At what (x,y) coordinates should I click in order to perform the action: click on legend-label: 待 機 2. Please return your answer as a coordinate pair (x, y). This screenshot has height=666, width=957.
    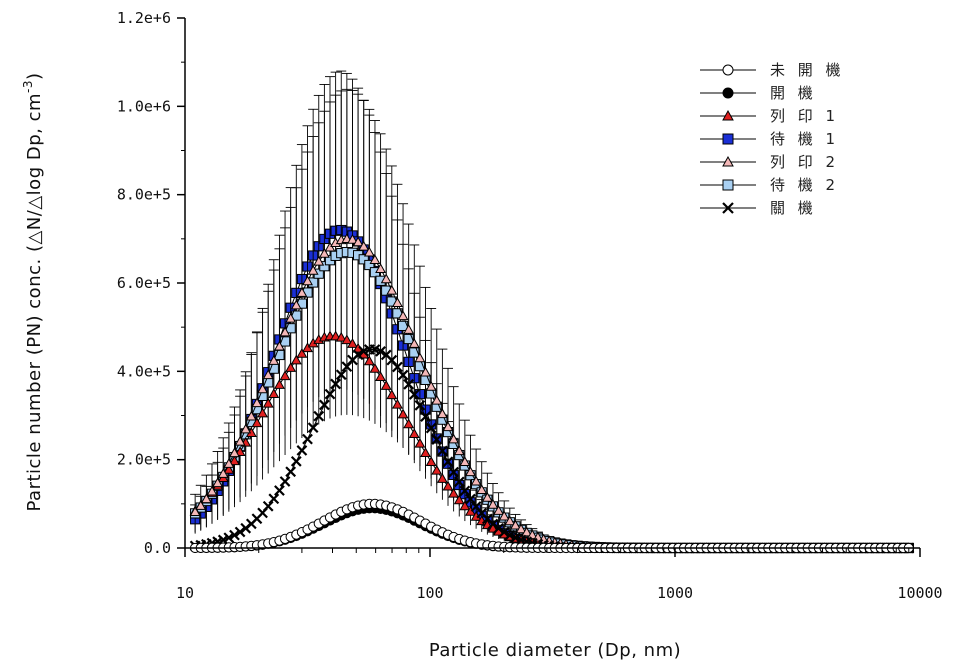
    Looking at the image, I should click on (804, 185).